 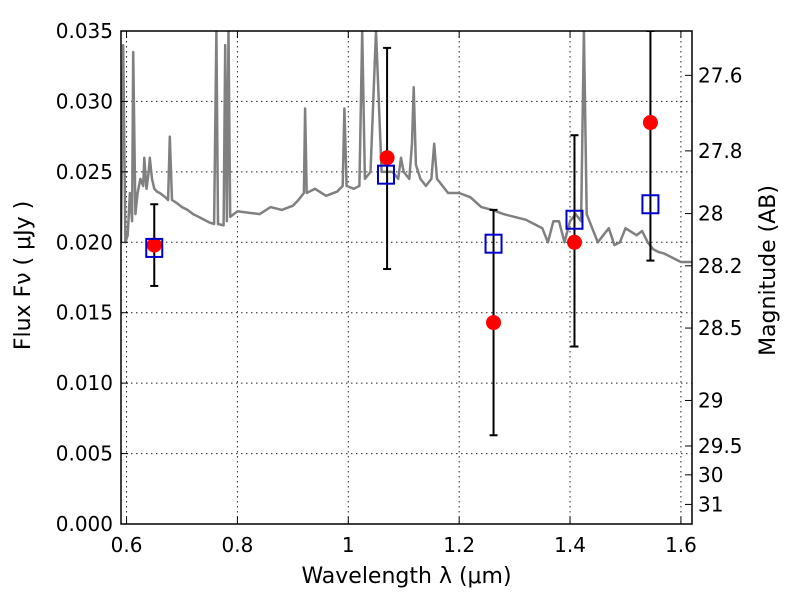 What do you see at coordinates (570, 545) in the screenshot?
I see `x-tick-label: 1.4` at bounding box center [570, 545].